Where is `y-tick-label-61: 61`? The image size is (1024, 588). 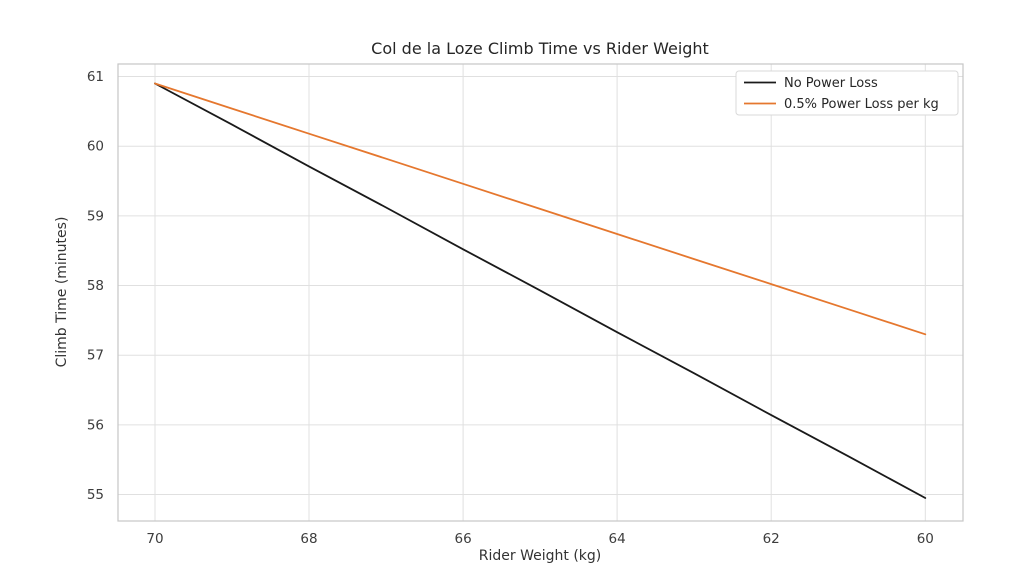
y-tick-label-61: 61 is located at coordinates (95, 77).